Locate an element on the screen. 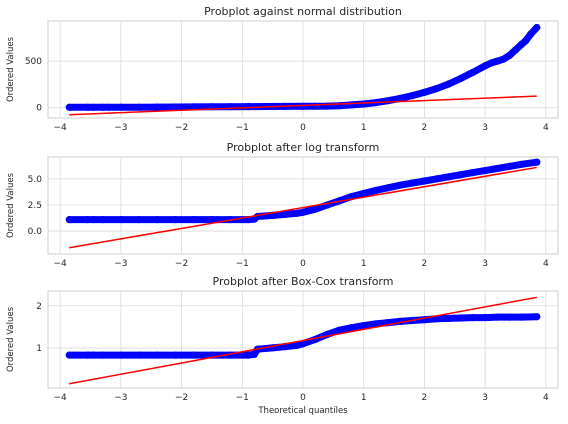 This screenshot has height=424, width=568. subplot-title: Probplot after log transform is located at coordinates (303, 147).